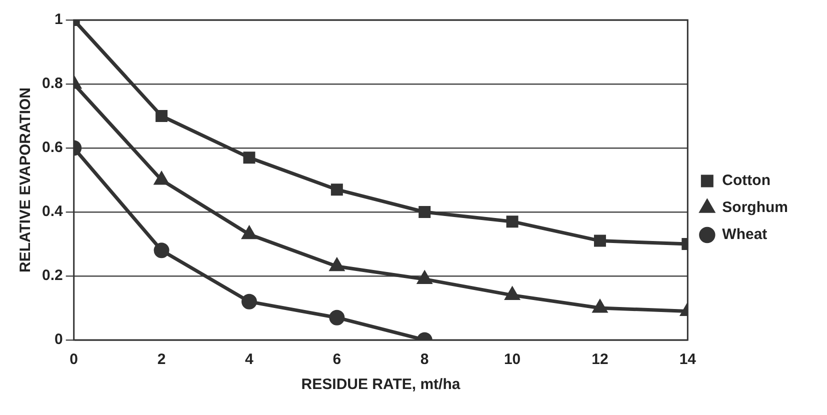  Describe the element at coordinates (25, 180) in the screenshot. I see `y-axis-title: RELATIVE EVAPORATION` at that location.